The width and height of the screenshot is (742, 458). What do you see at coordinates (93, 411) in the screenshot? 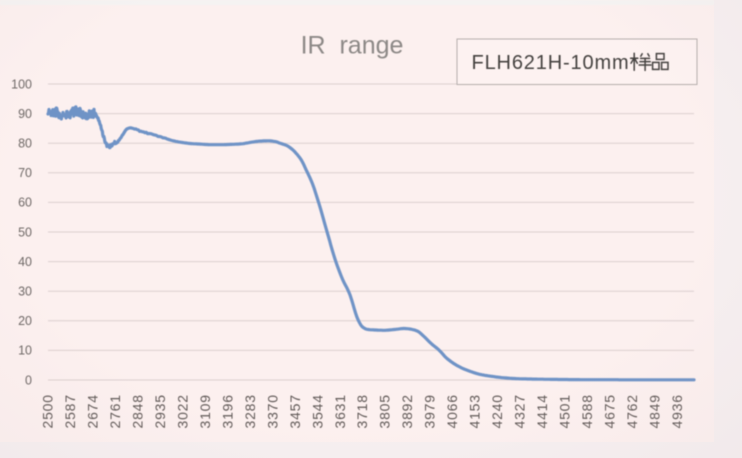
I see `svg-text: 2674` at bounding box center [93, 411].